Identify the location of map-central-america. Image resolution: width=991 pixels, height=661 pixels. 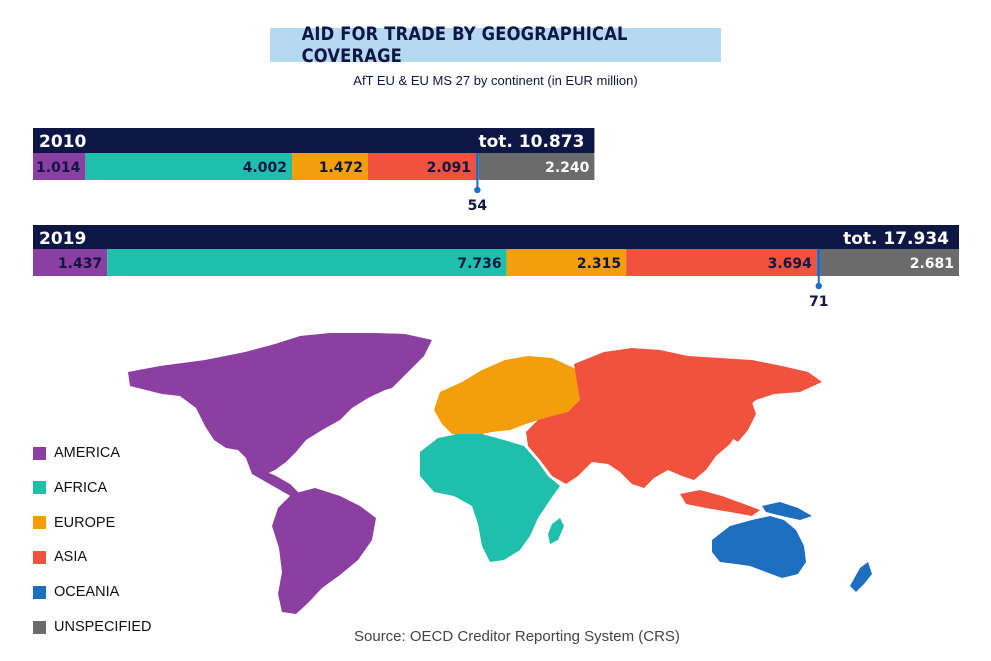
(273, 478).